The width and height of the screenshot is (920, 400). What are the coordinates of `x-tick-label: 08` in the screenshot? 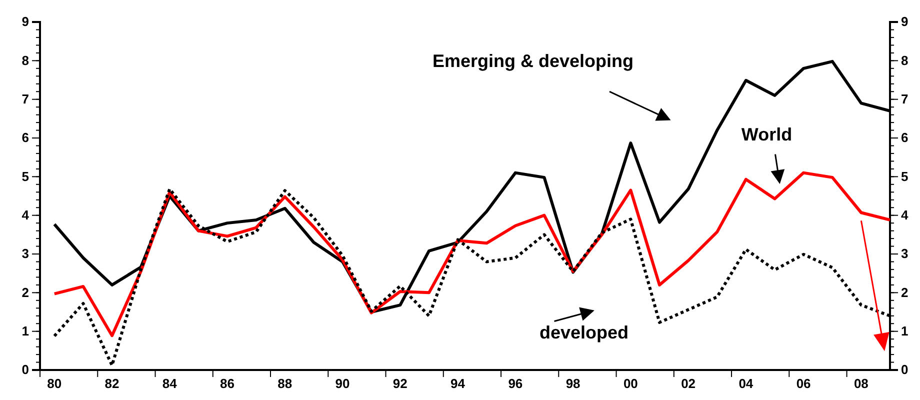 It's located at (861, 383).